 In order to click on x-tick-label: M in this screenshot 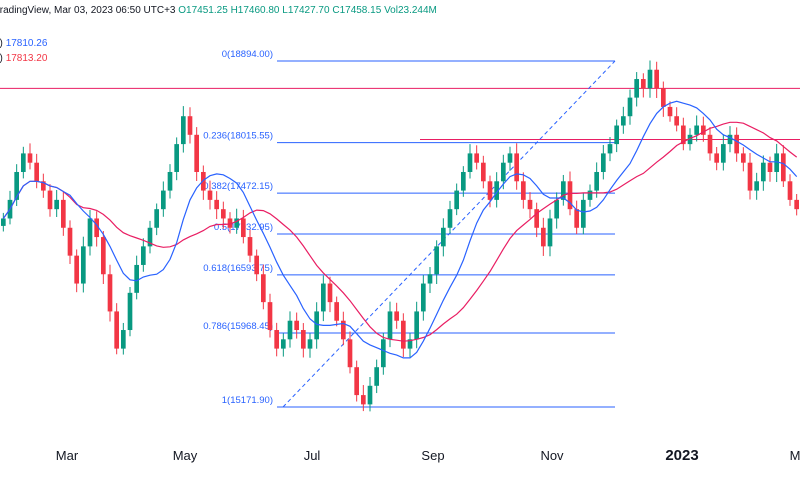, I will do `click(795, 455)`.